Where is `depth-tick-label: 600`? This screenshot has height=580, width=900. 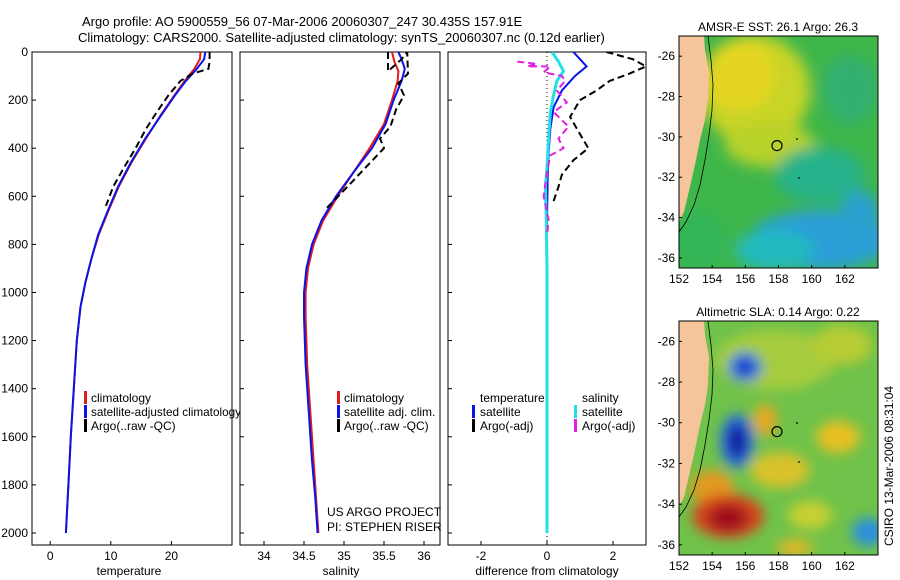
depth-tick-label: 600 is located at coordinates (18, 196).